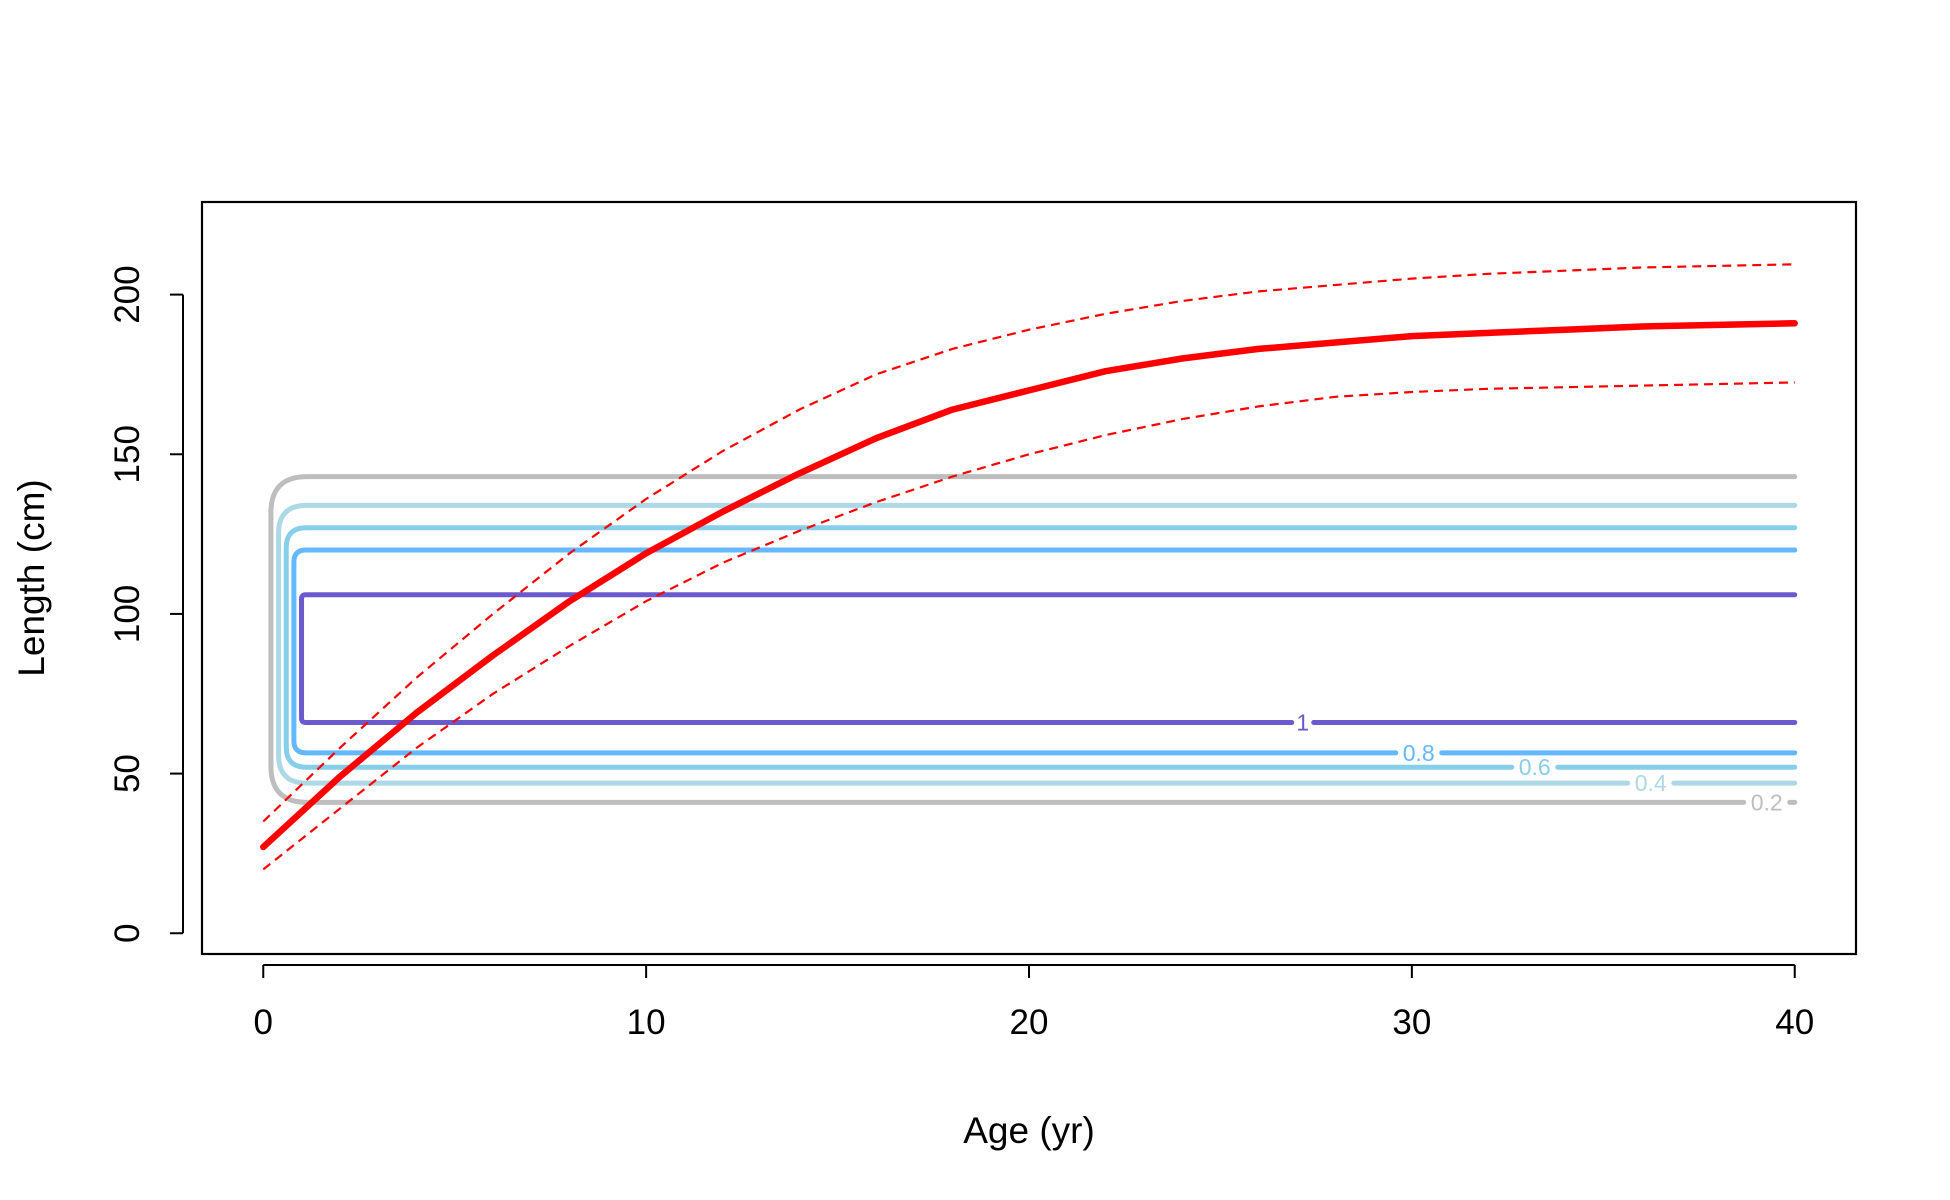  Describe the element at coordinates (1535, 767) in the screenshot. I see `contour-label: 0.6` at that location.